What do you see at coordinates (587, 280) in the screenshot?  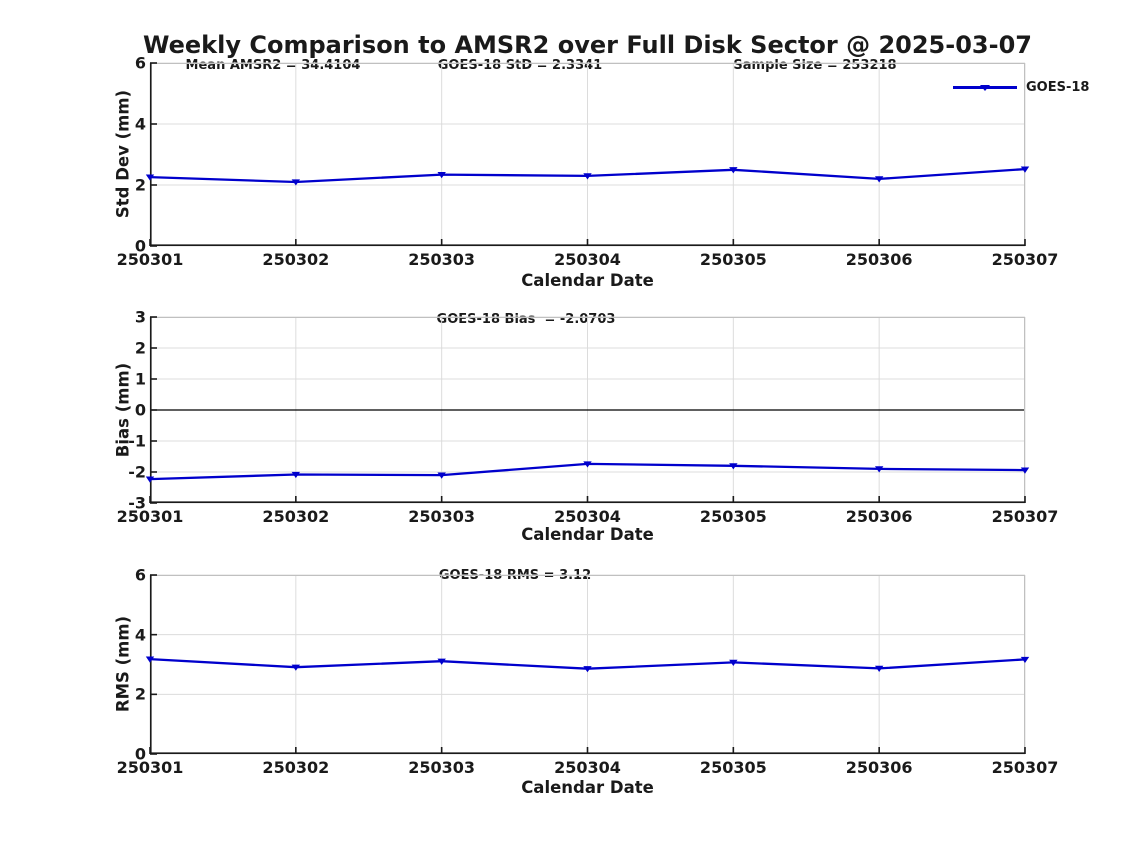 I see `x-axis-label-stddev: Calendar Date` at bounding box center [587, 280].